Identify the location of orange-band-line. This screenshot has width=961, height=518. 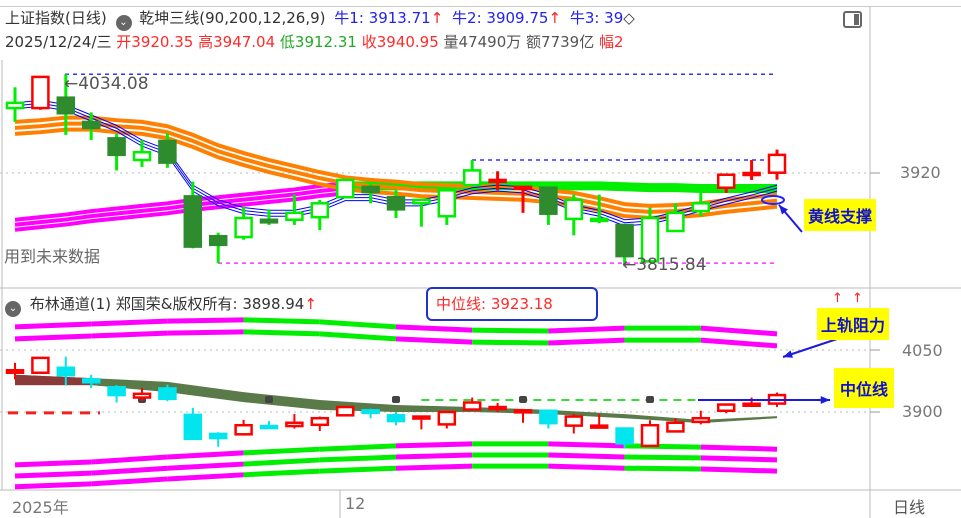
(396, 161).